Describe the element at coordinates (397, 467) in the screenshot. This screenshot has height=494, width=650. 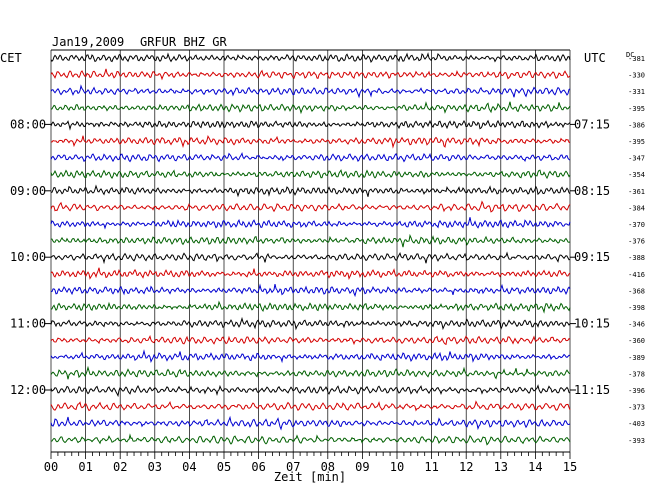
I see `x-tick-label: 10` at that location.